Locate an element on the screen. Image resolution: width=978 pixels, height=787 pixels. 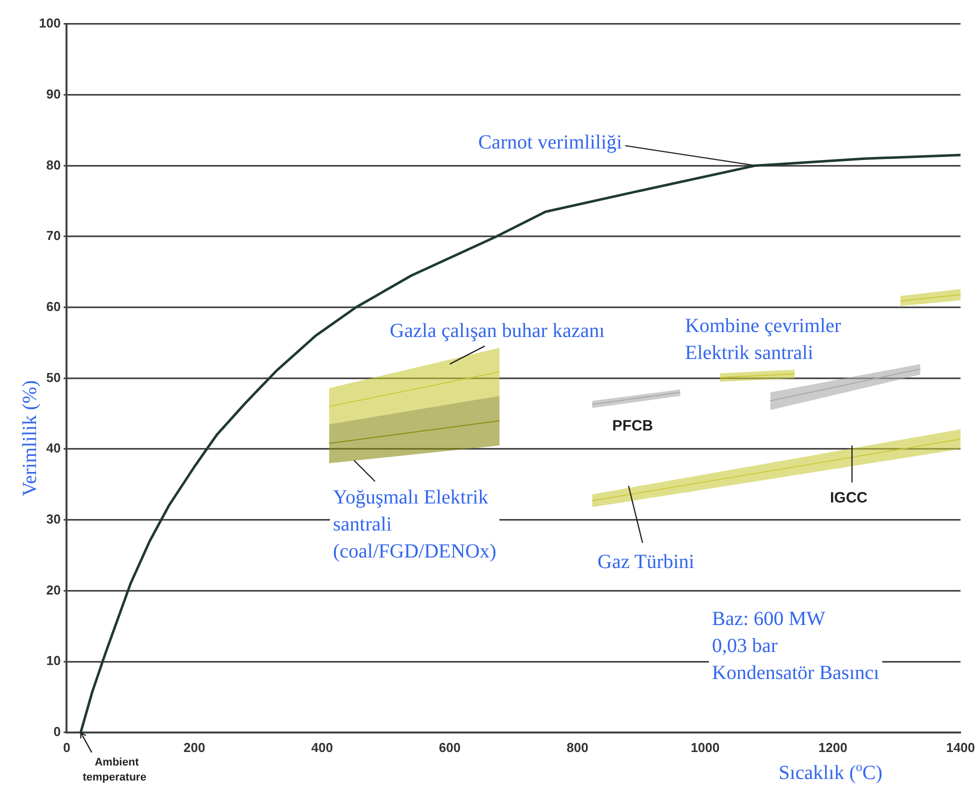
y-tick-label: 80 is located at coordinates (53, 164).